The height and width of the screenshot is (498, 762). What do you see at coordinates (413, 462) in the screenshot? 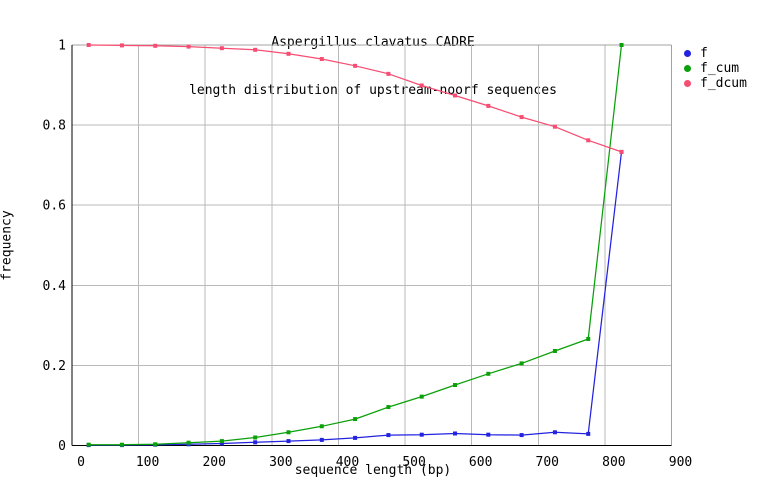
I see `x-tick-label: 500` at bounding box center [413, 462].